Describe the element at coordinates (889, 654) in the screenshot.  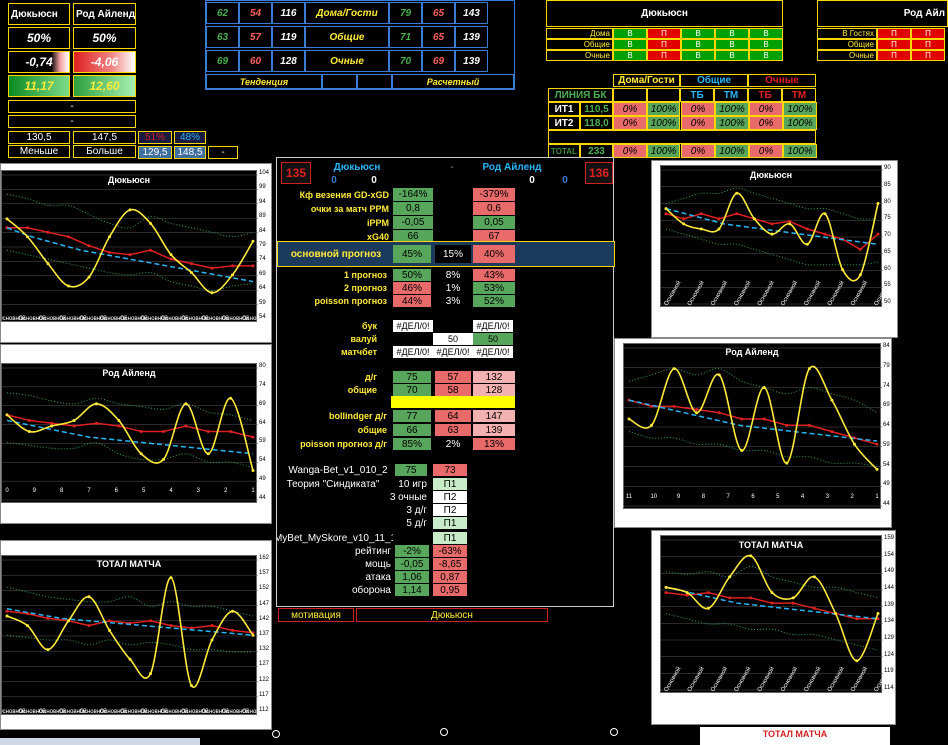
I see `y-tick-label: 124` at that location.